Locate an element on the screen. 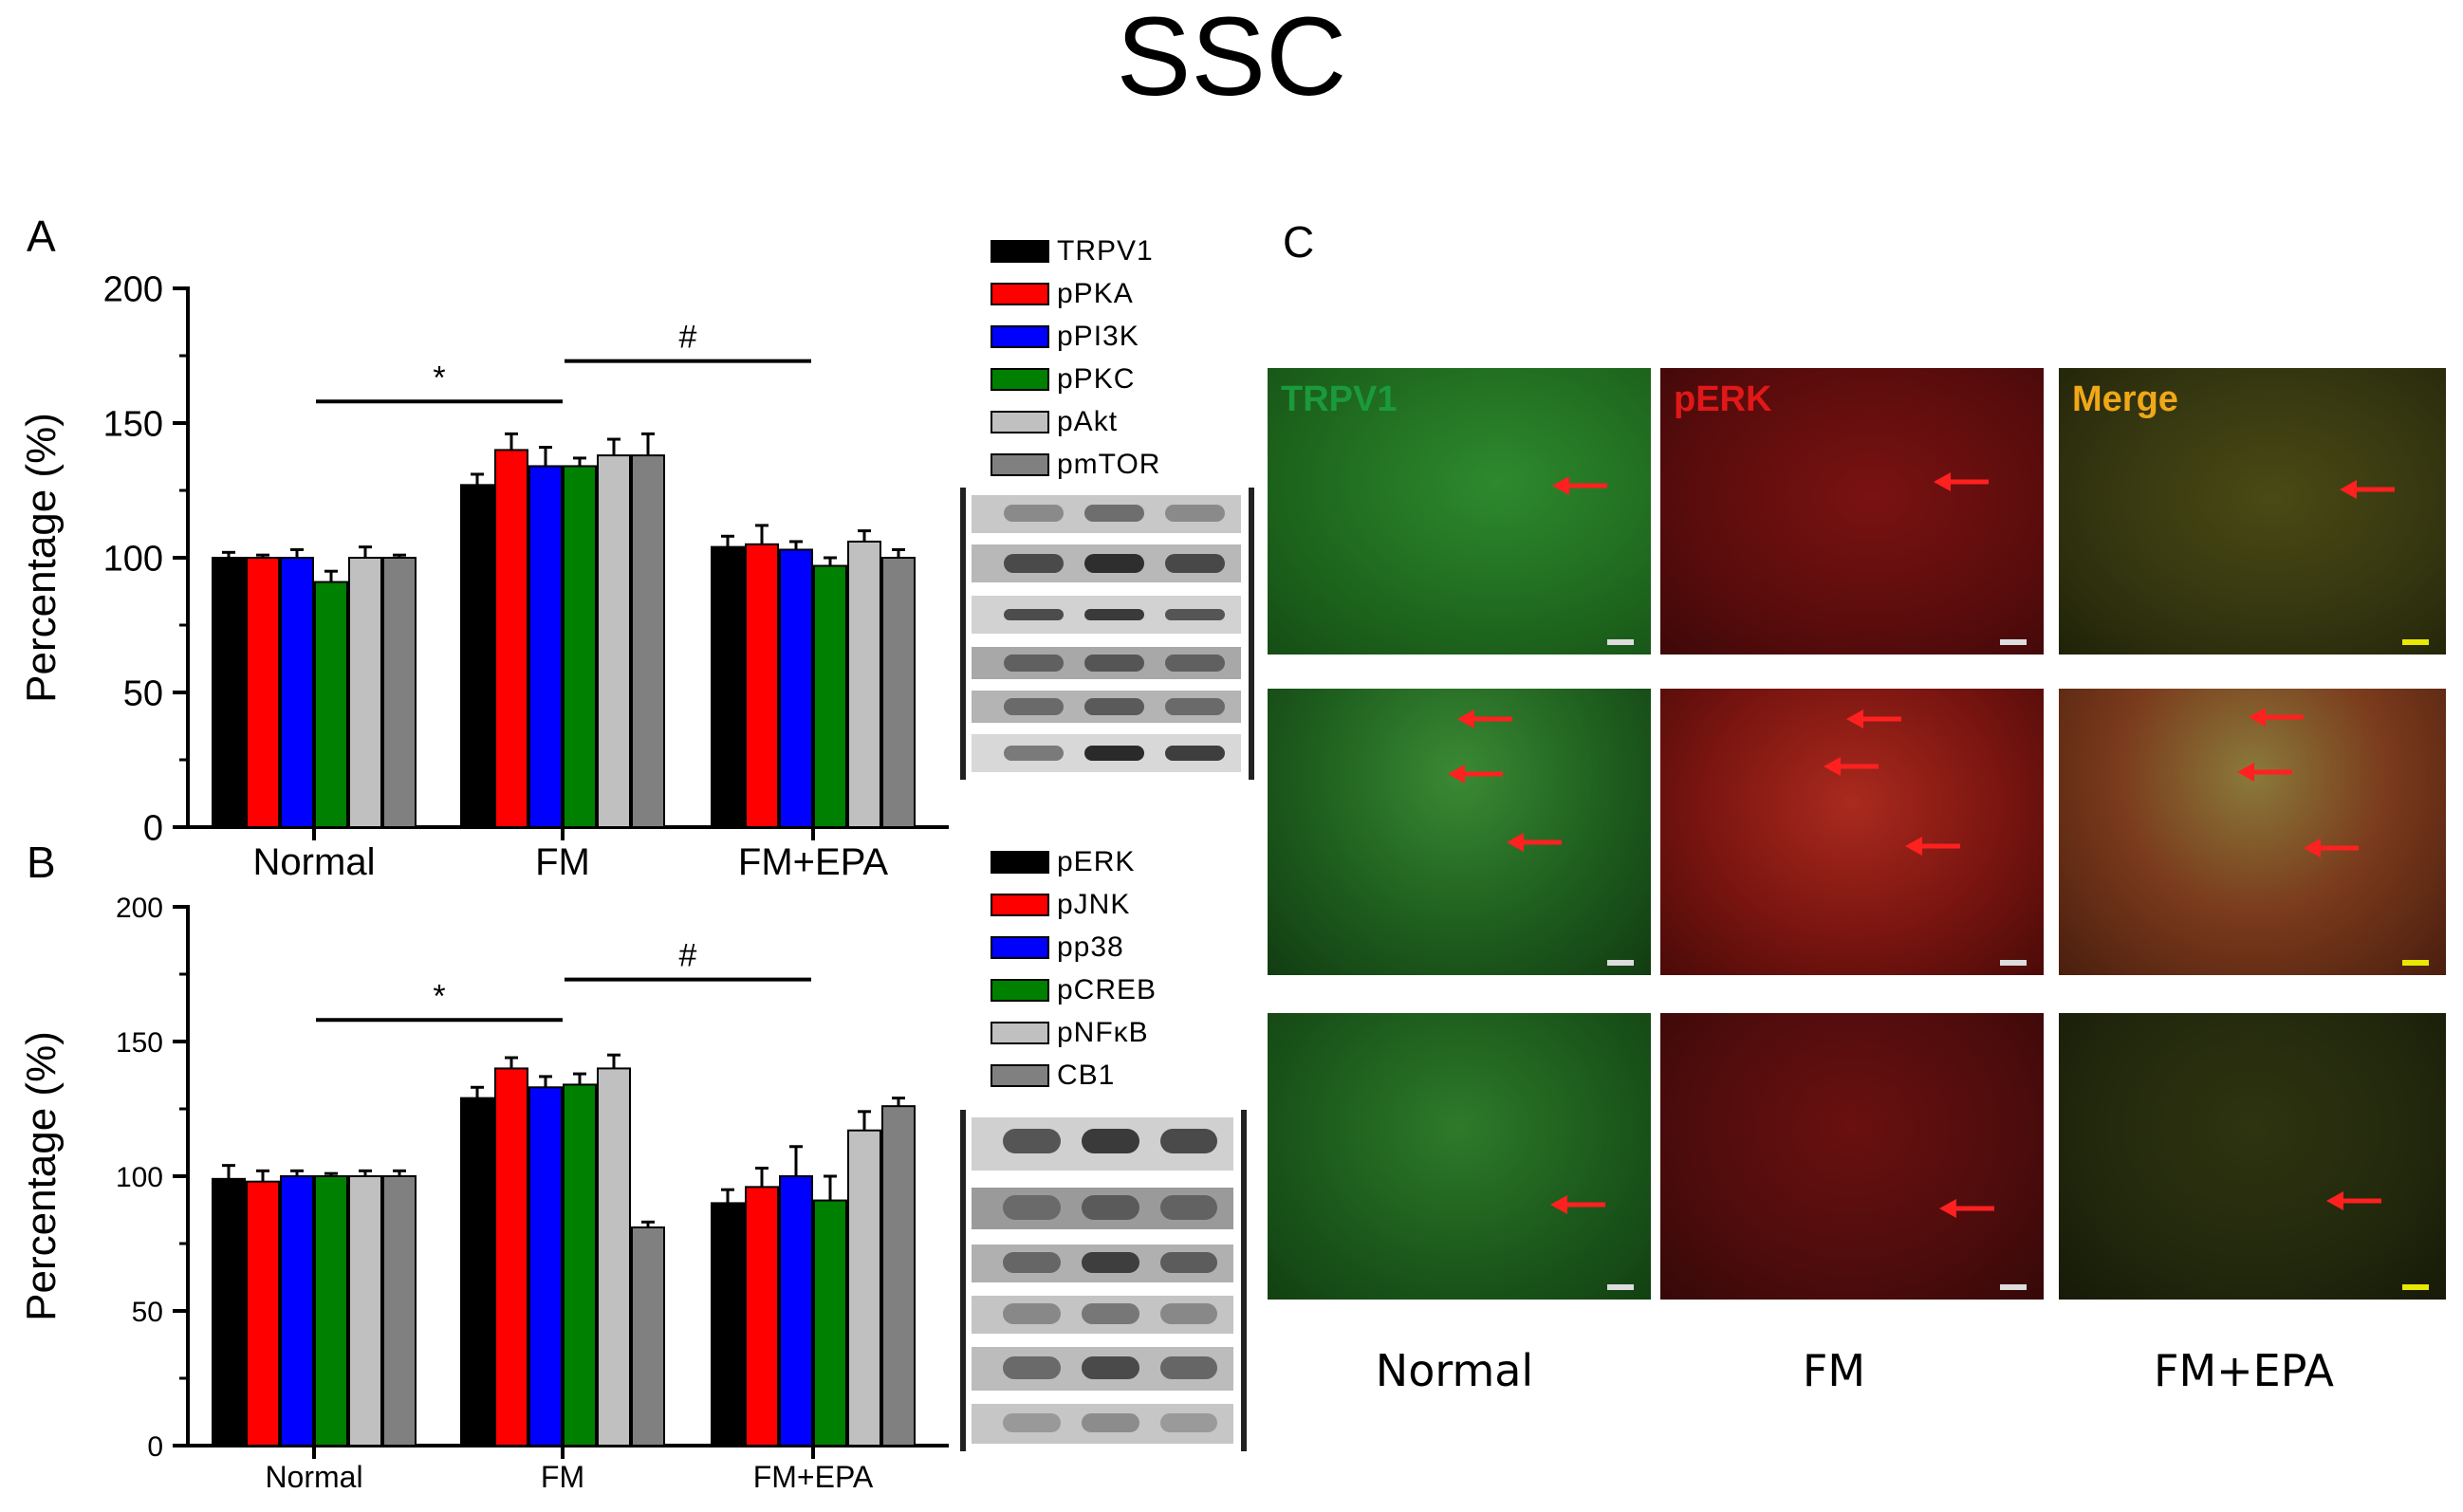  bar-pp38-normal is located at coordinates (297, 1311).